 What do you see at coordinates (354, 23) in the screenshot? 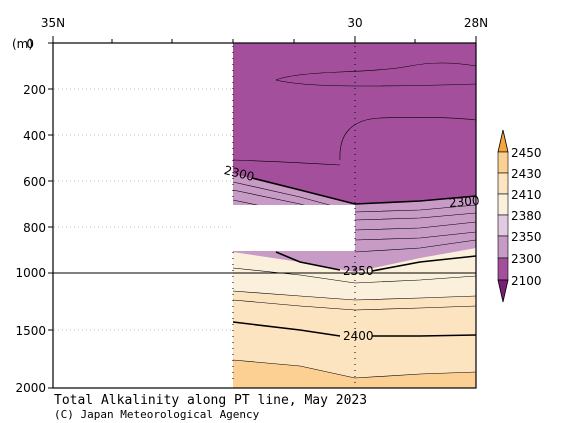
I see `top-label-30: 30` at bounding box center [354, 23].